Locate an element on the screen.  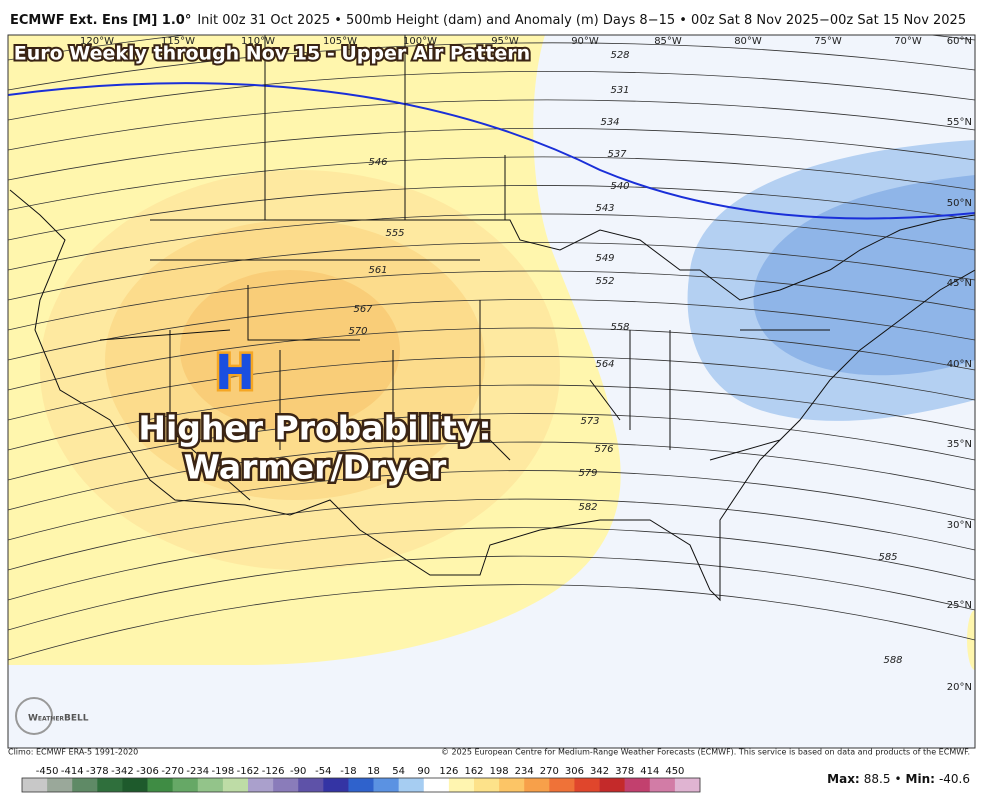
contour-label: 576 is located at coordinates (603, 449).